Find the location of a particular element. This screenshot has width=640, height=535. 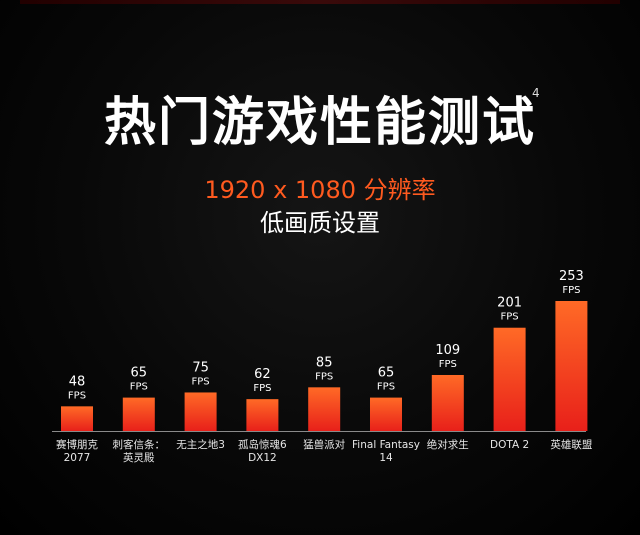

unit-label-1: FPS is located at coordinates (139, 387).